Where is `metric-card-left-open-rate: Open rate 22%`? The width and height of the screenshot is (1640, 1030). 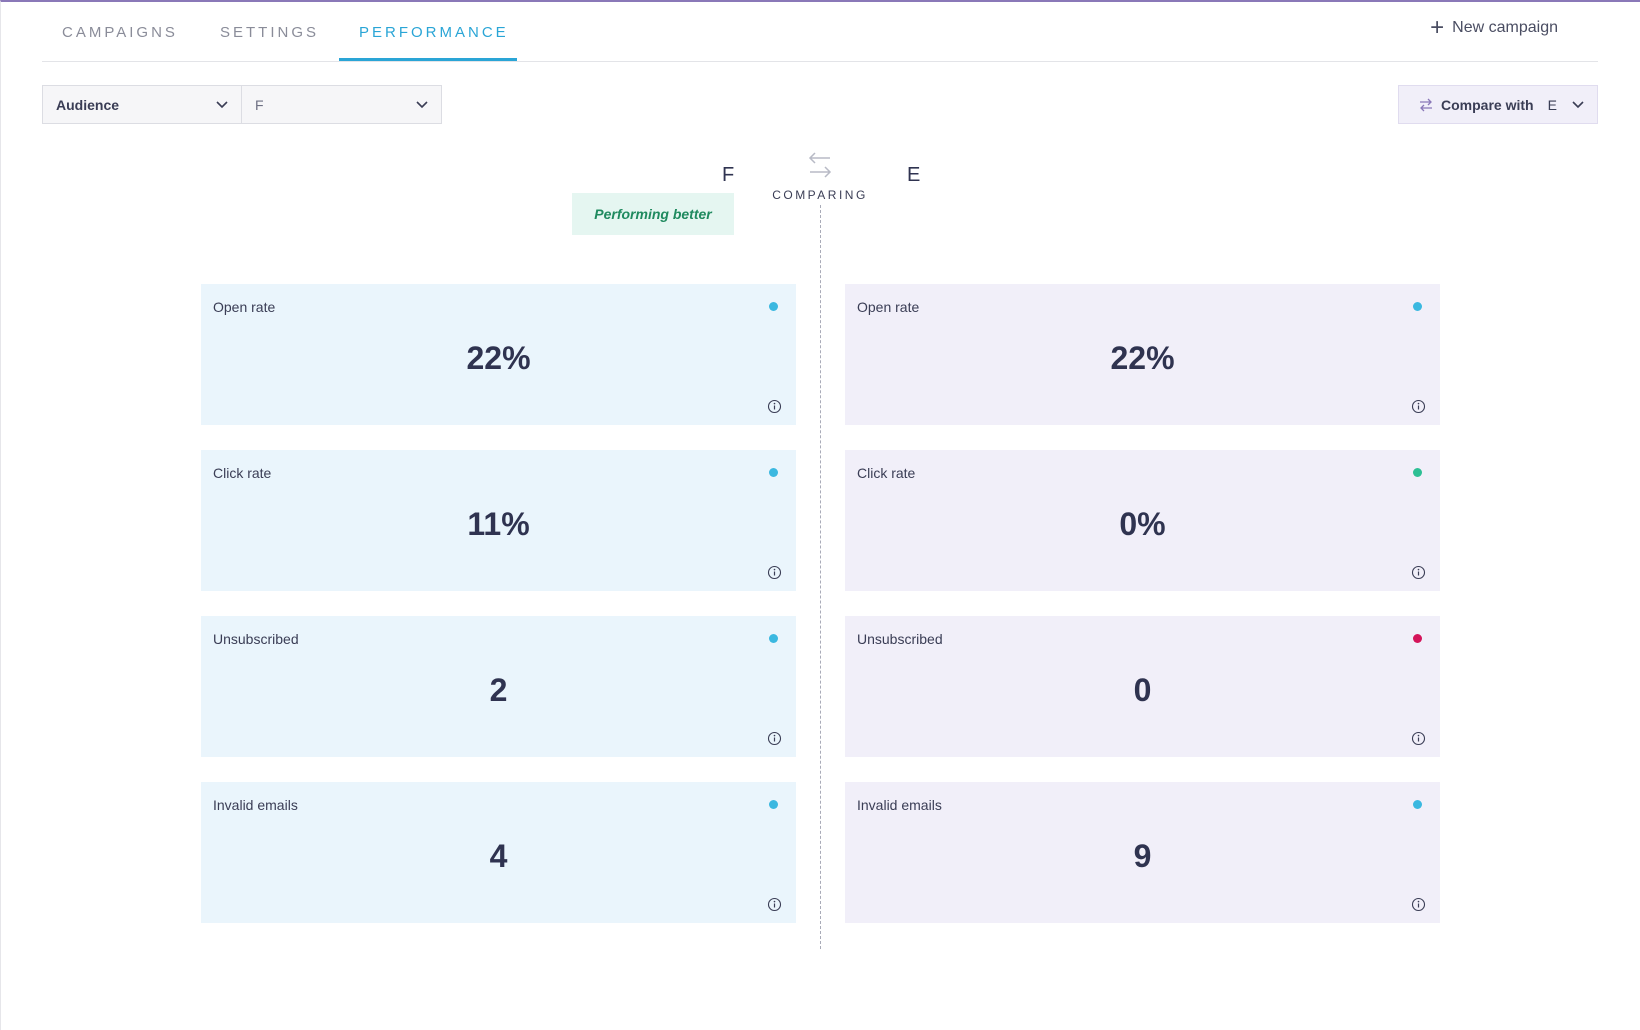
metric-card-left-open-rate: Open rate 22% is located at coordinates (498, 354).